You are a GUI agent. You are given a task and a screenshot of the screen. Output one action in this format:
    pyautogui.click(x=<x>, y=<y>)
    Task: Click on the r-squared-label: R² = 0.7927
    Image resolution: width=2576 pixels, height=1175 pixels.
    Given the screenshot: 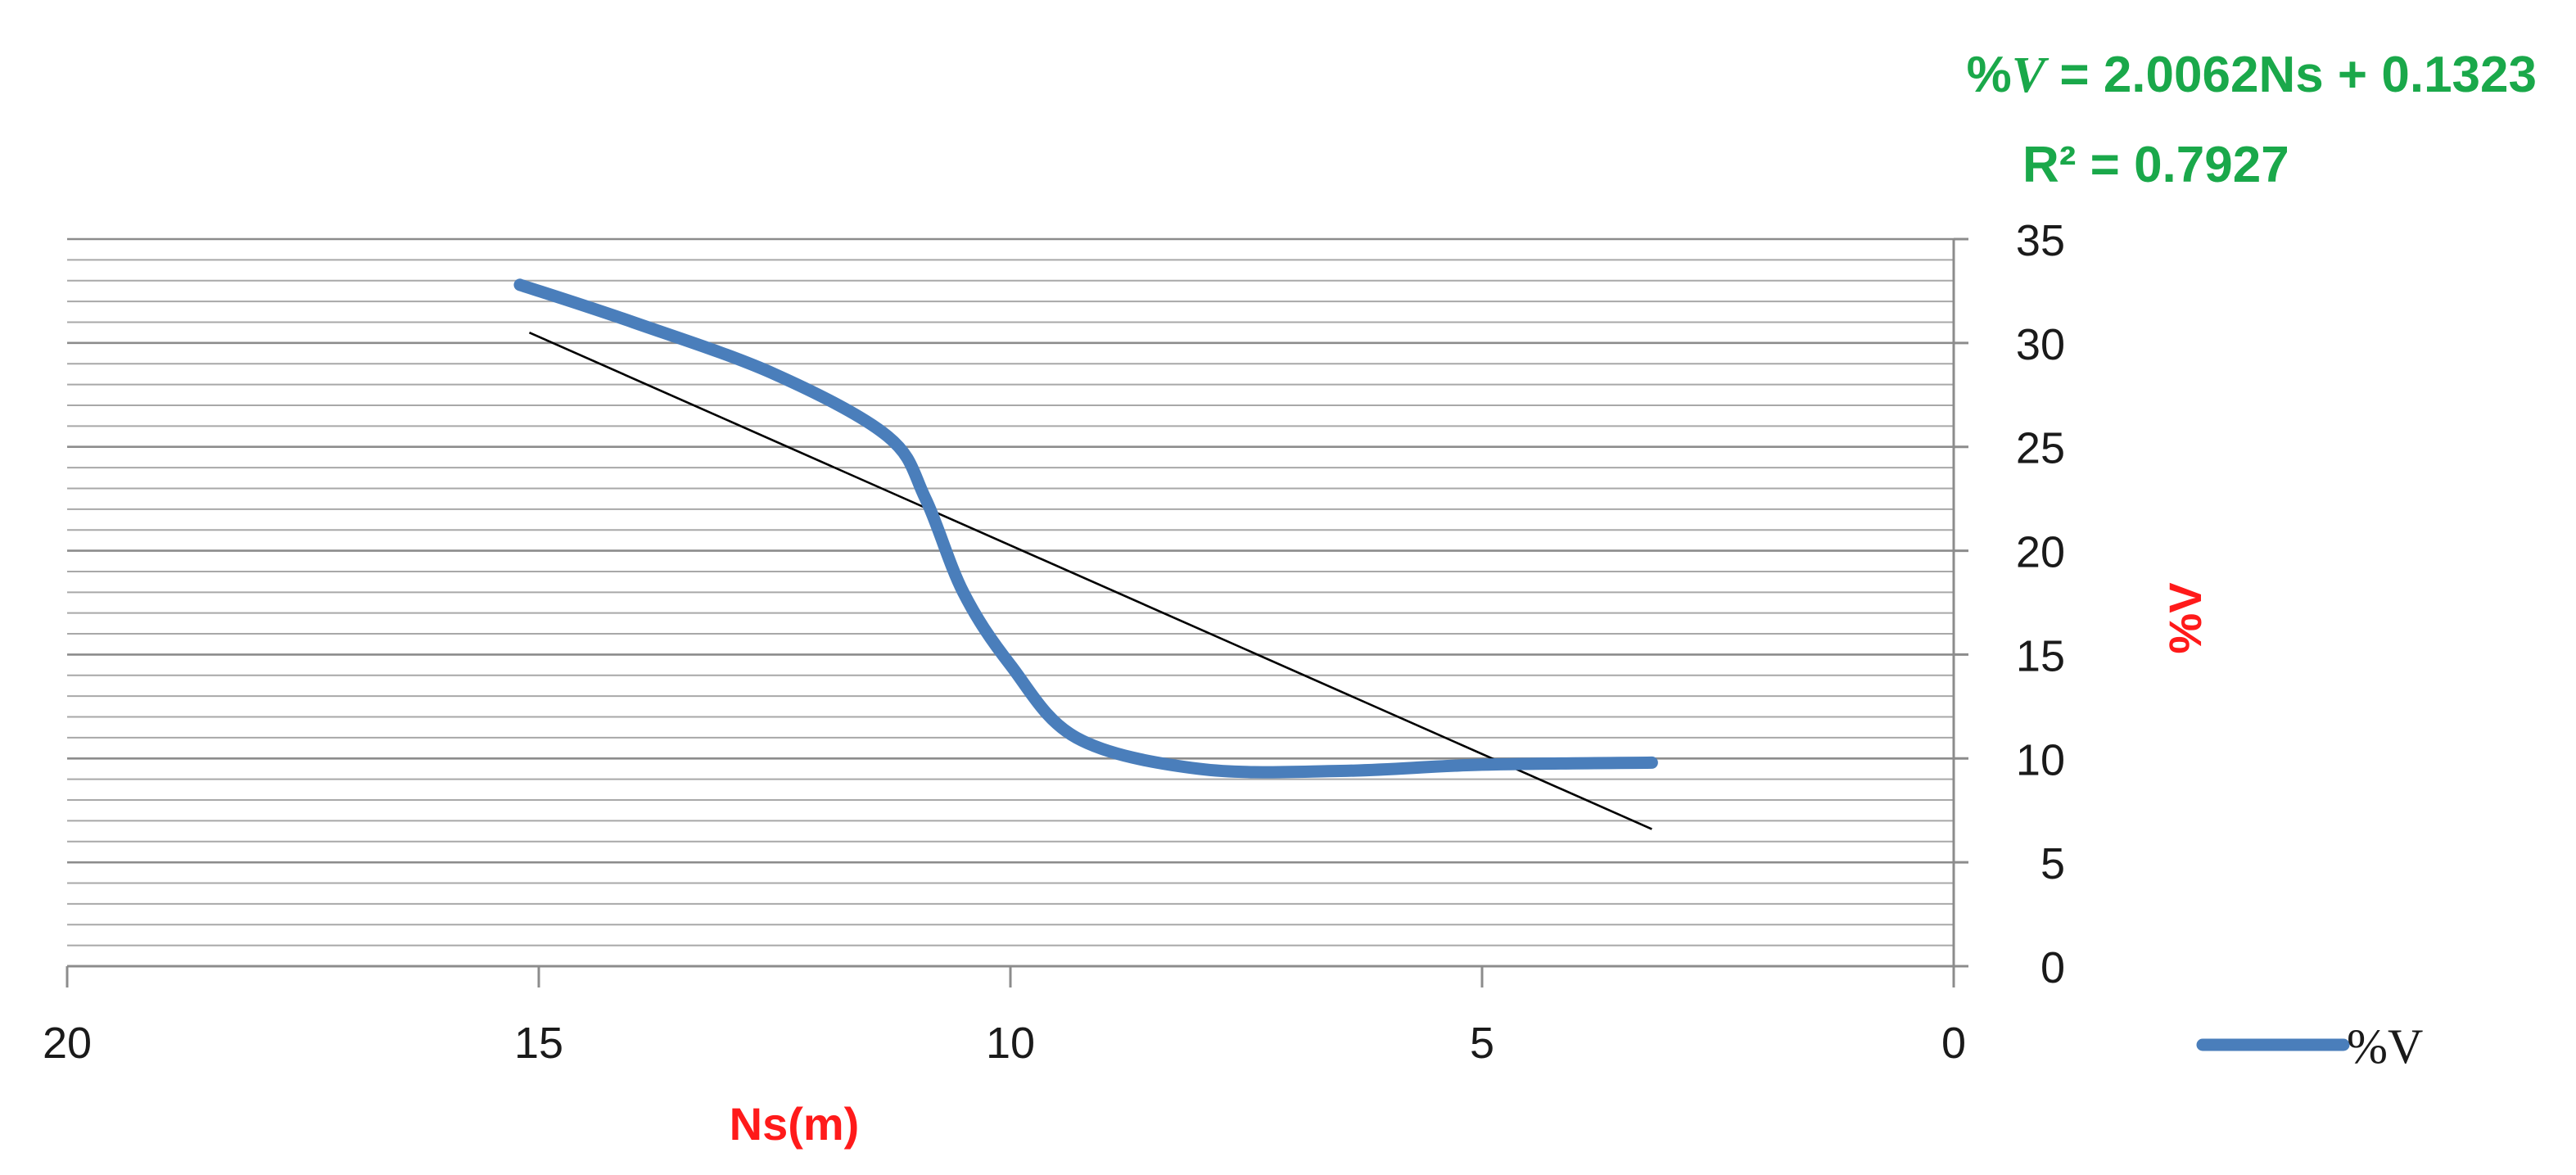 What is the action you would take?
    pyautogui.click(x=2155, y=165)
    